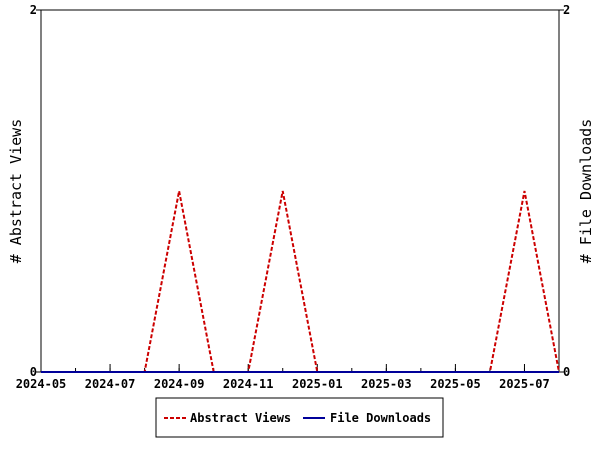 The height and width of the screenshot is (450, 600). I want to click on y-left-tick-label: 0, so click(33, 372).